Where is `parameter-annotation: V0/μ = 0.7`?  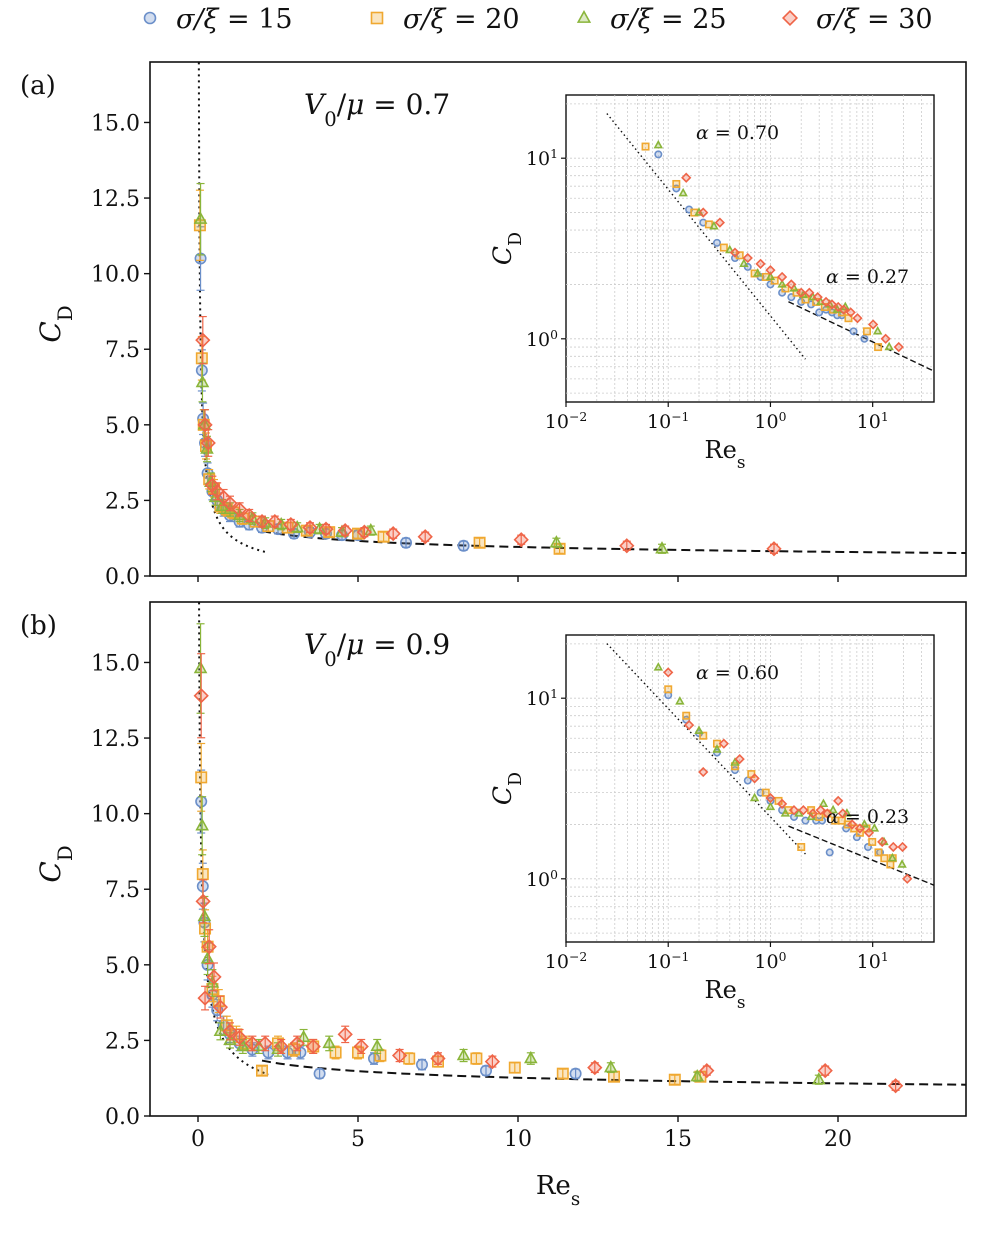
parameter-annotation: V0/μ = 0.7 is located at coordinates (377, 109).